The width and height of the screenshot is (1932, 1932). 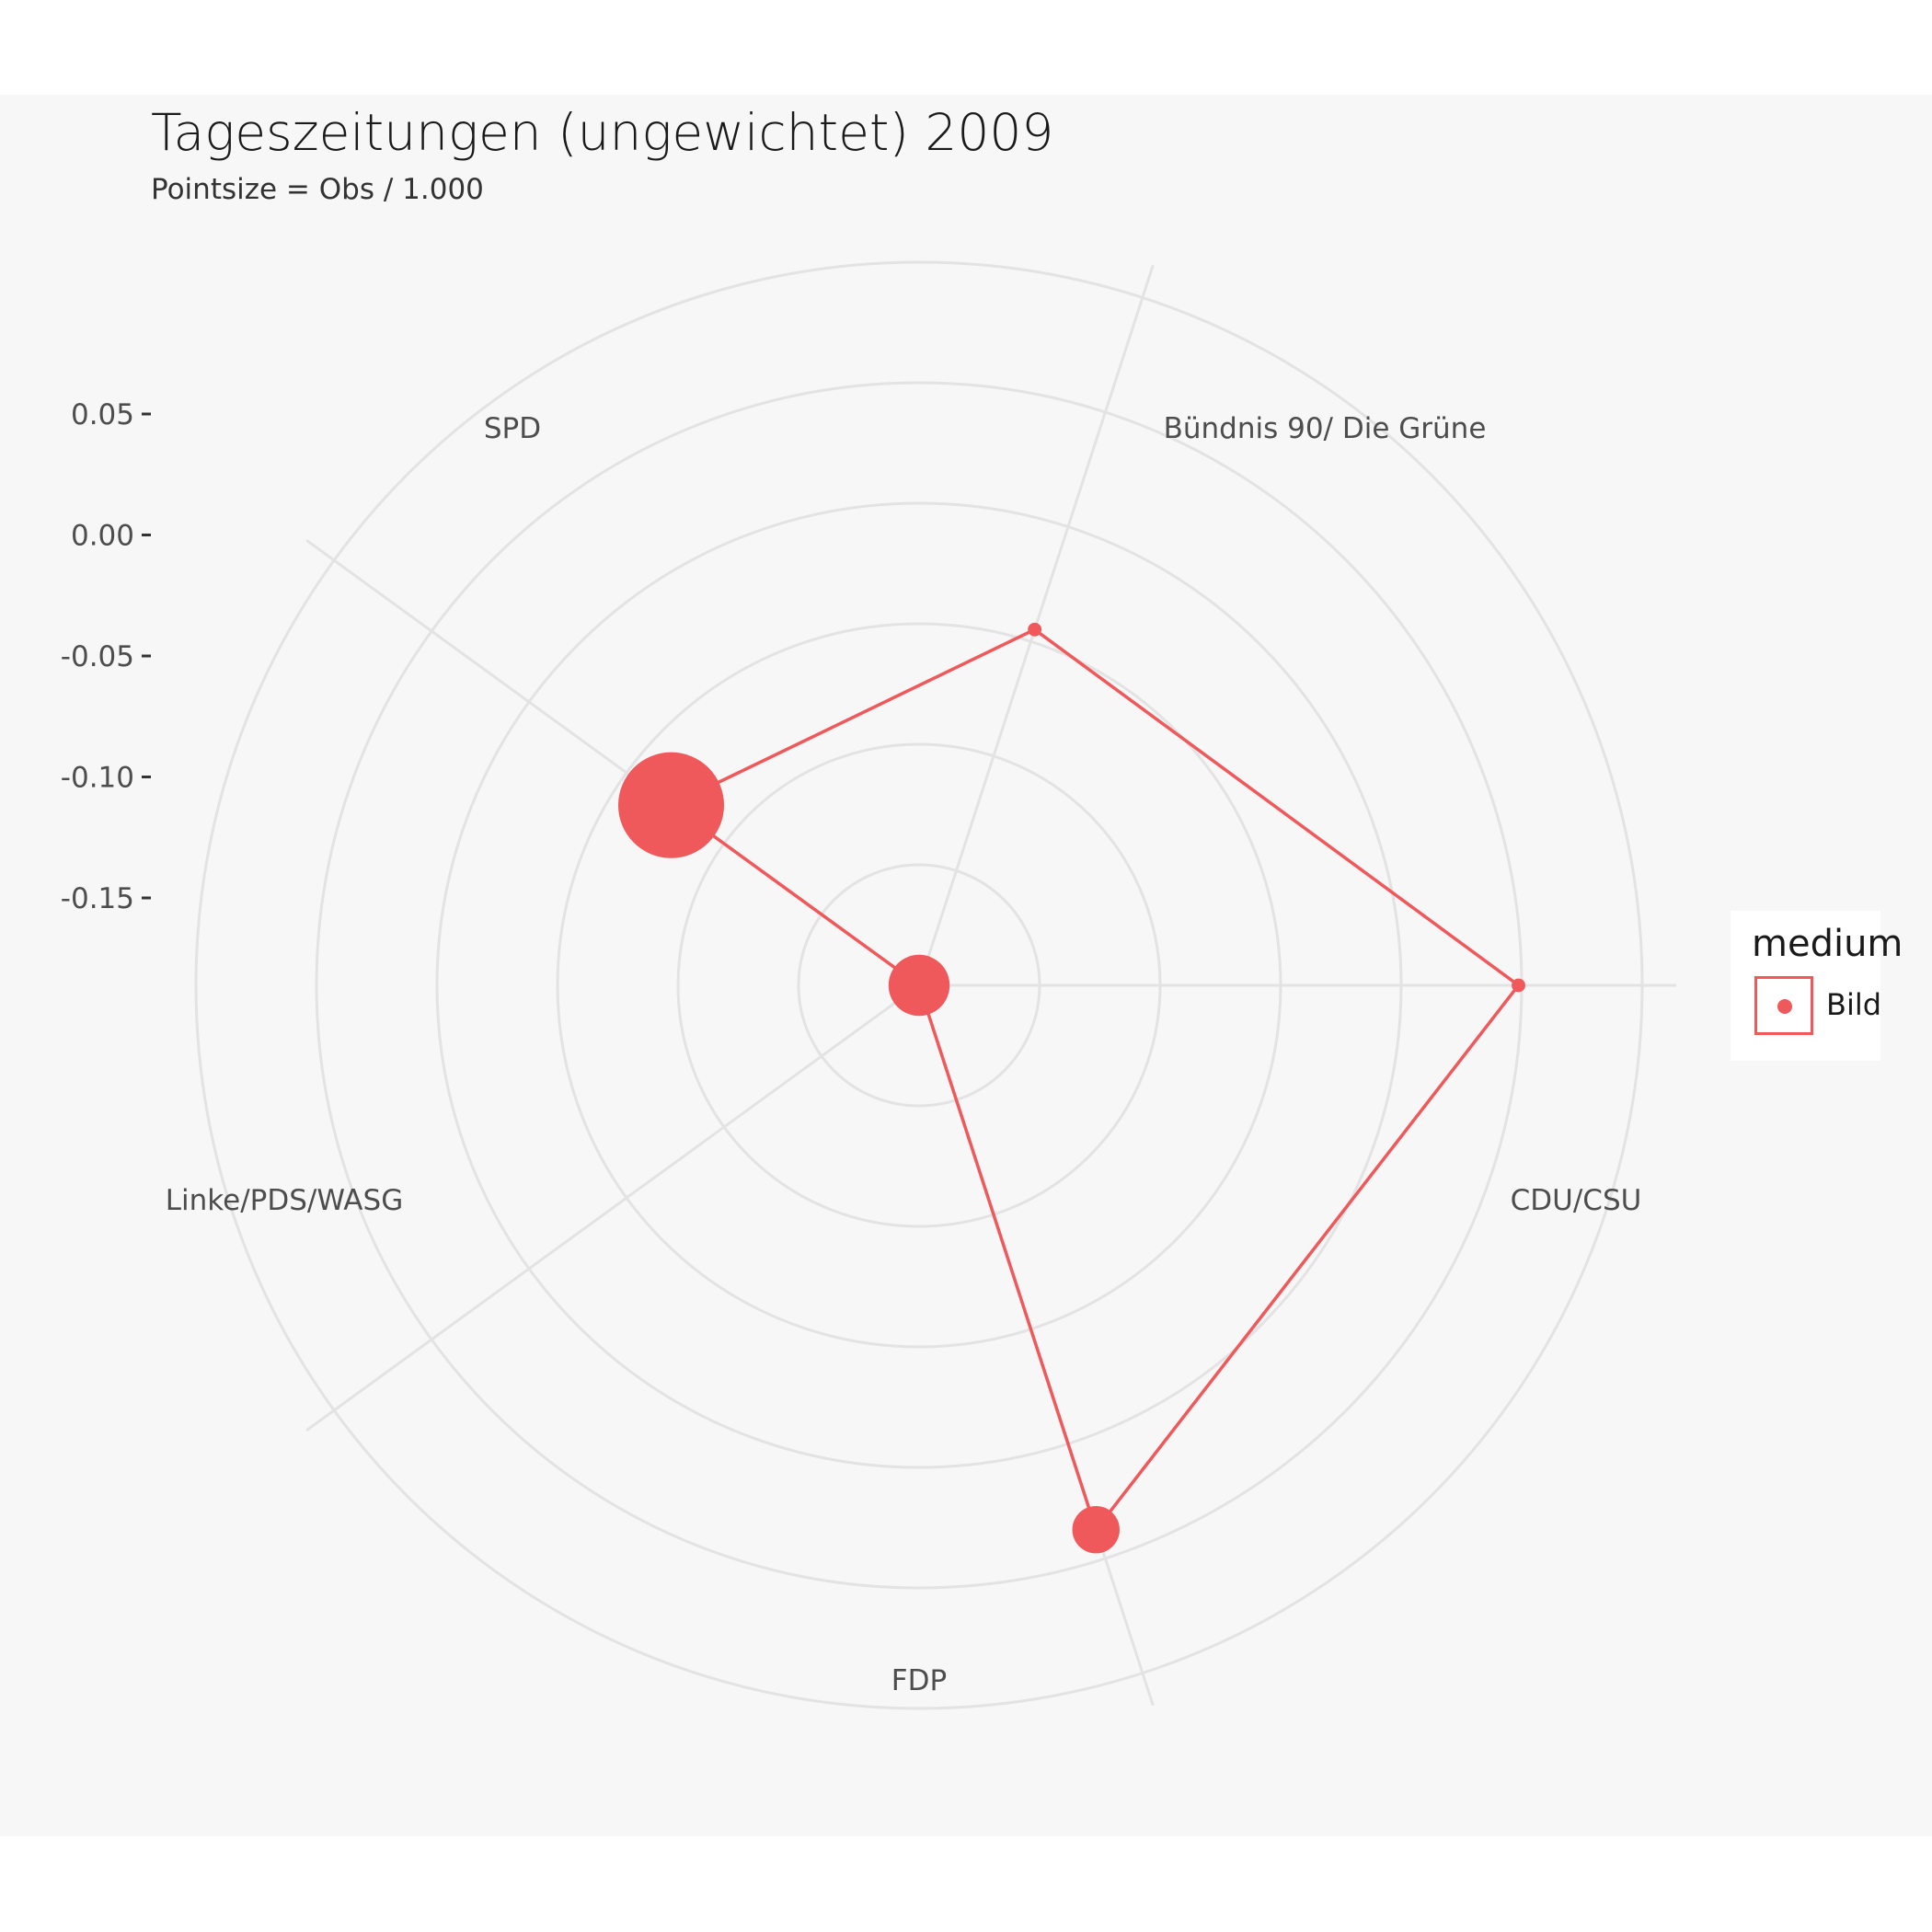 I want to click on y-tick-label: -0.05, so click(x=97, y=656).